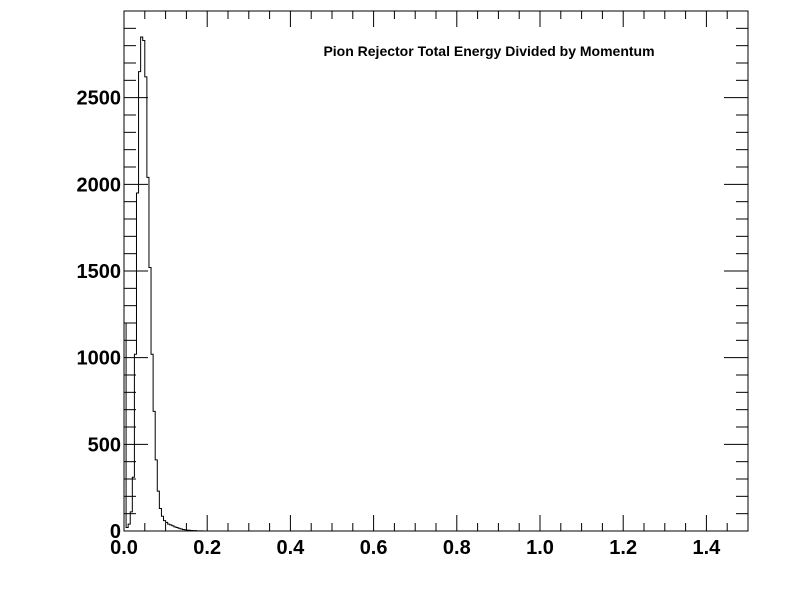 The image size is (796, 596). Describe the element at coordinates (415, 548) in the screenshot. I see `x-axis-labels: 0.0 0.2 0.4 0.6 0.8 1.0 1.2 1.4` at that location.